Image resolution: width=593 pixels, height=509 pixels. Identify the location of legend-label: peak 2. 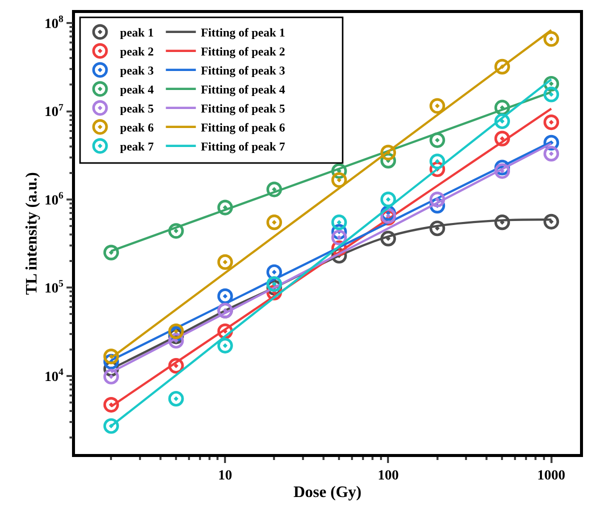
(137, 51).